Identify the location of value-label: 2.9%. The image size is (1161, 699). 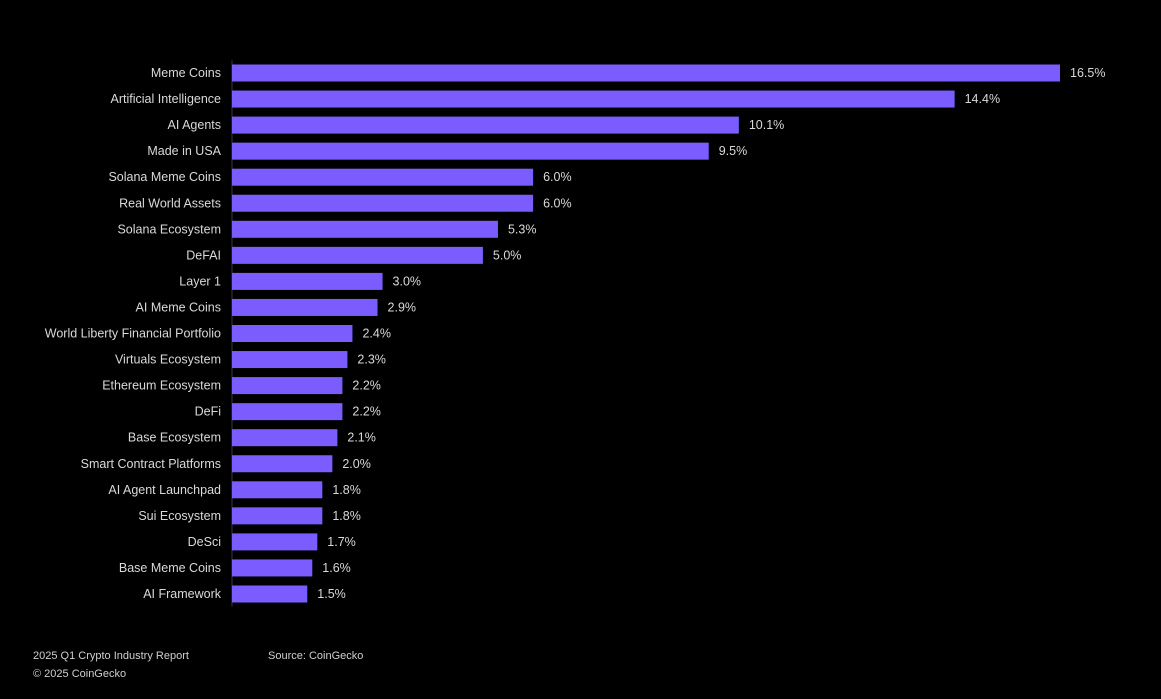
(402, 307).